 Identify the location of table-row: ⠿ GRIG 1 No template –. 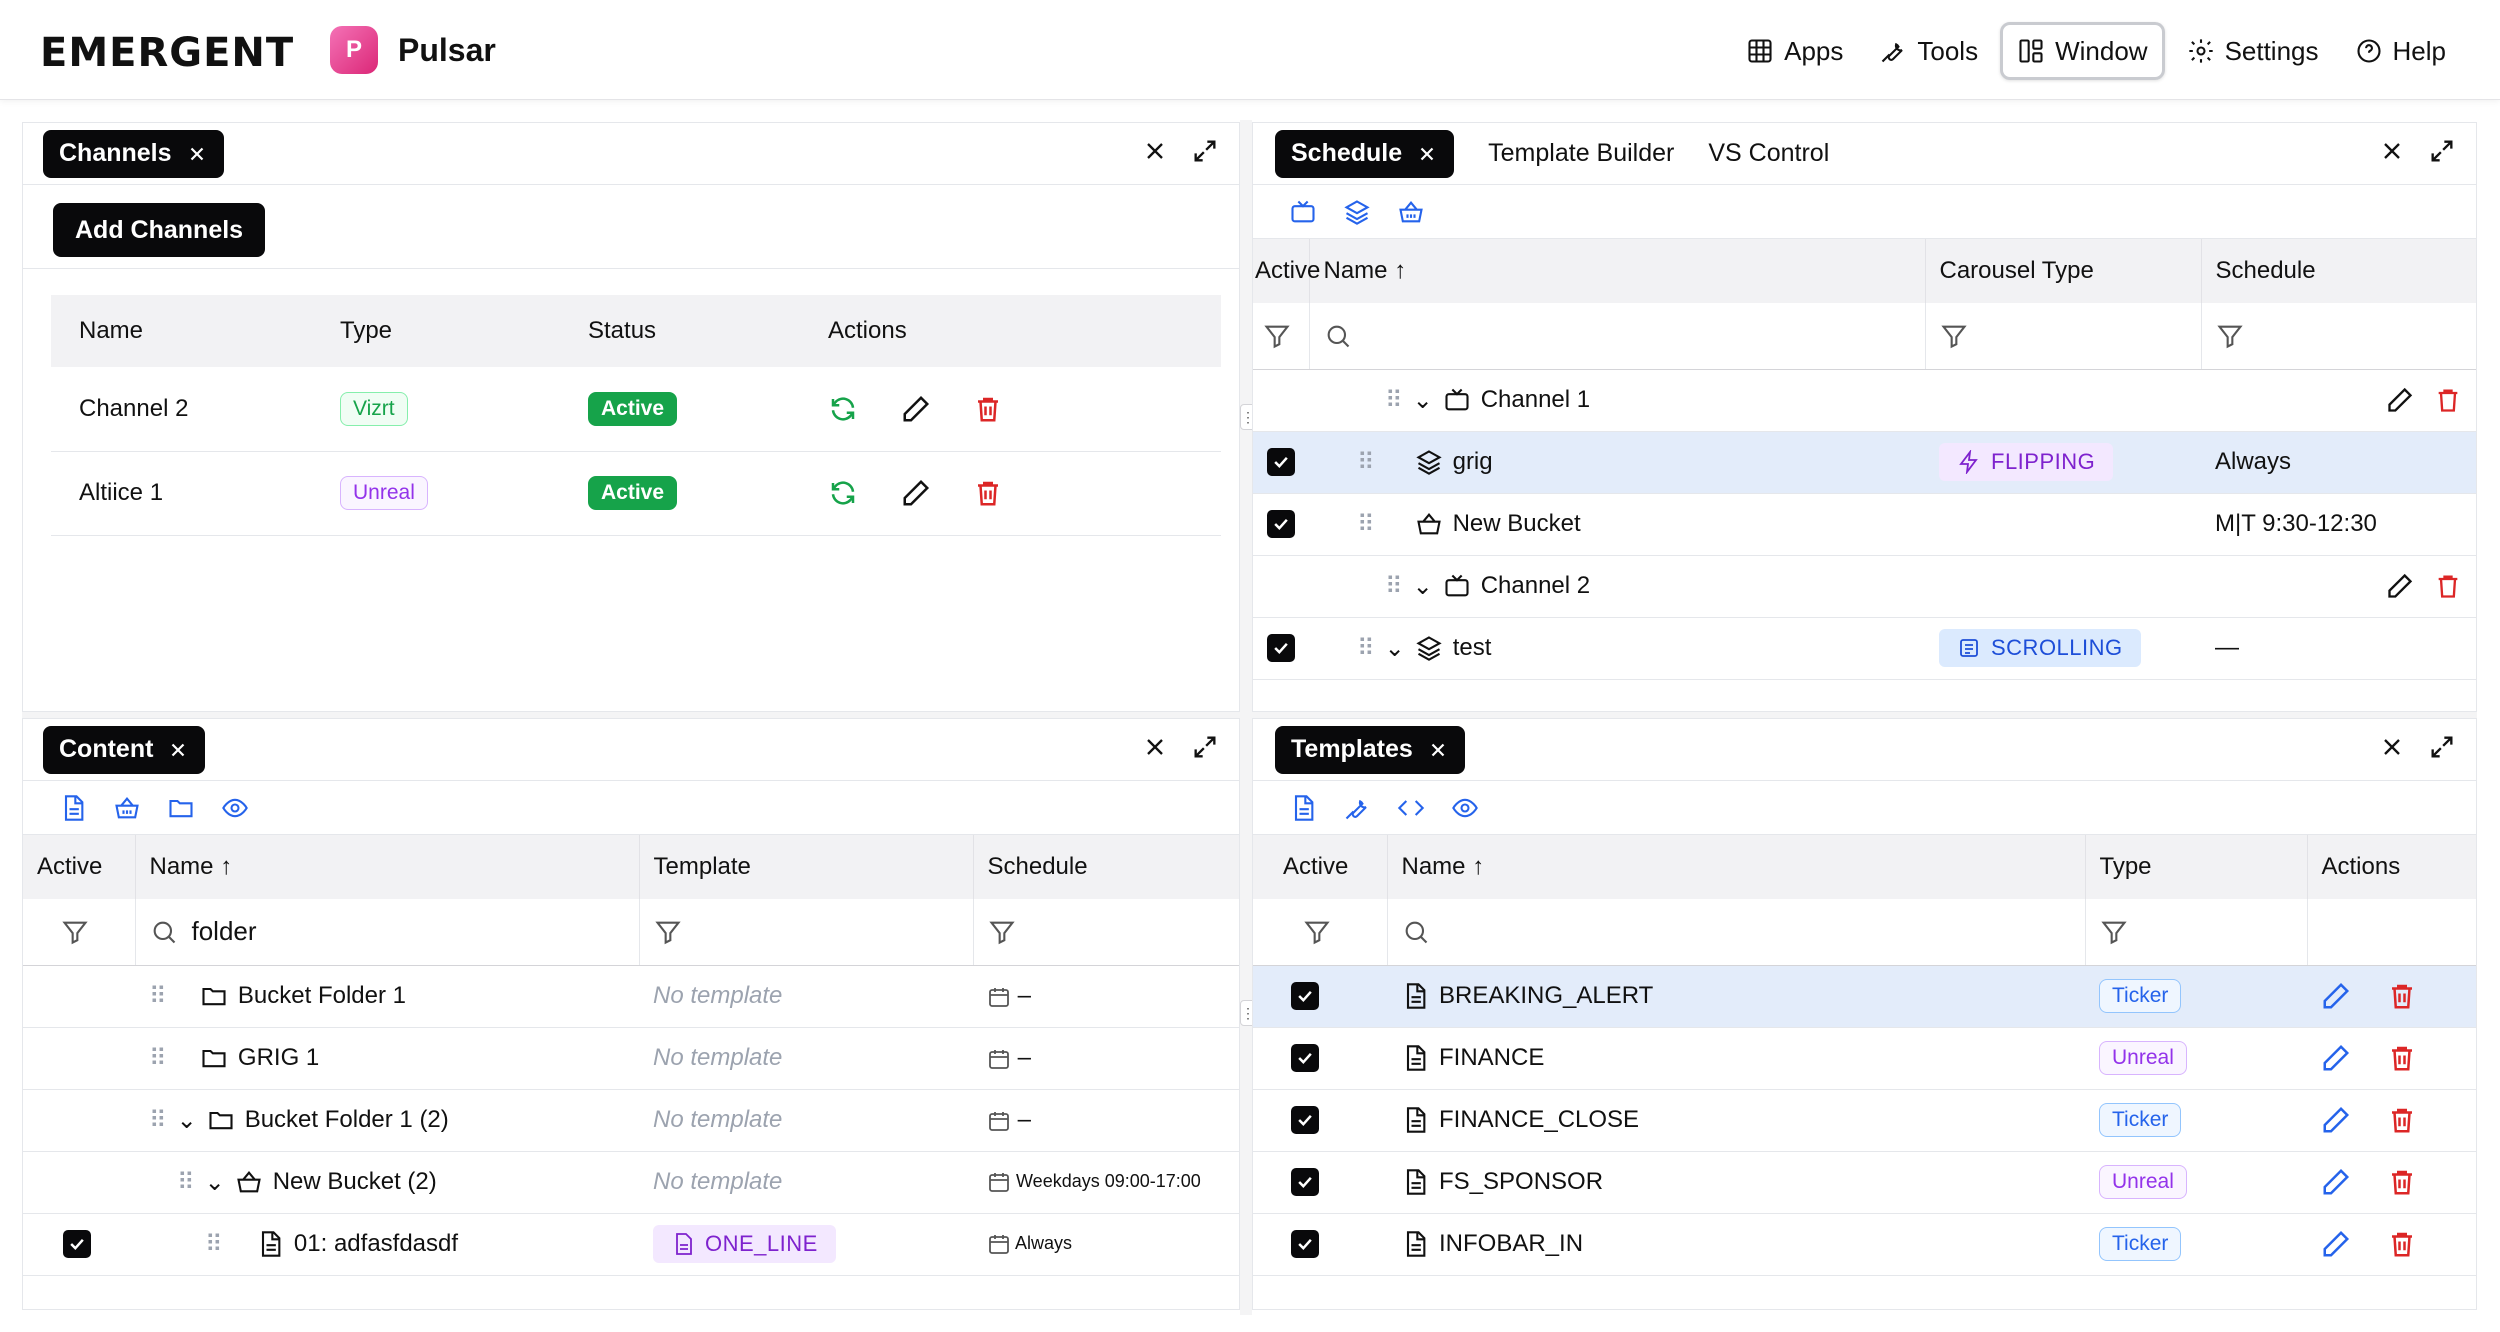
(631, 1058).